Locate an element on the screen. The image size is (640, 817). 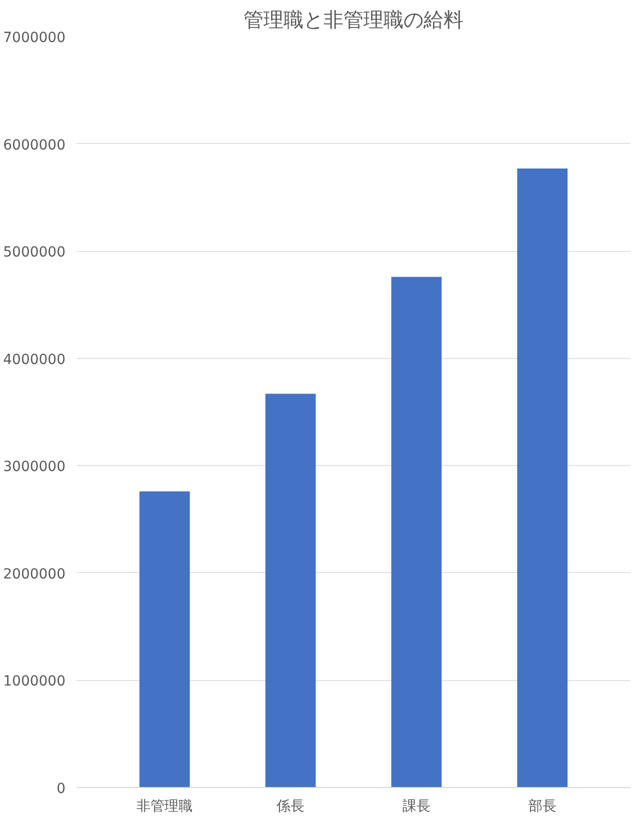
x-tick-label: 係長 is located at coordinates (290, 806).